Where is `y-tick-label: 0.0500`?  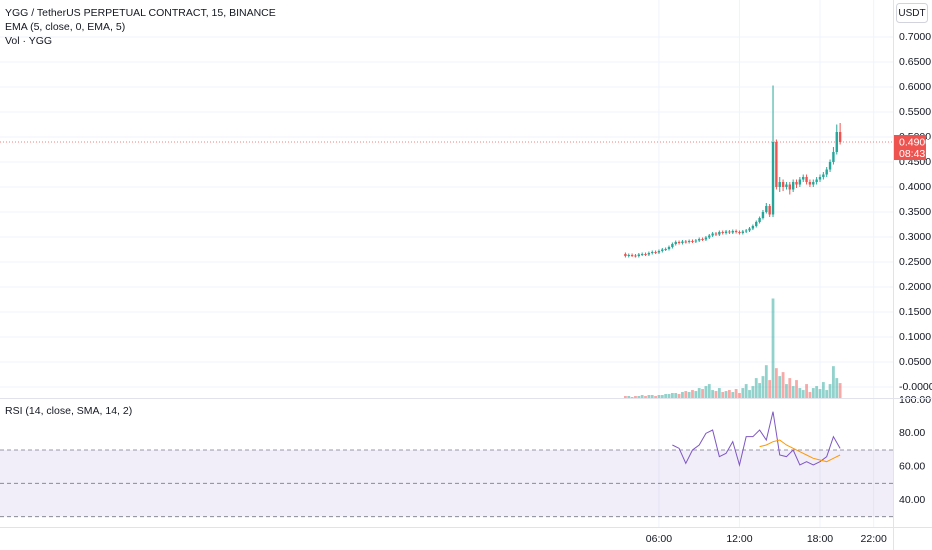 y-tick-label: 0.0500 is located at coordinates (915, 362).